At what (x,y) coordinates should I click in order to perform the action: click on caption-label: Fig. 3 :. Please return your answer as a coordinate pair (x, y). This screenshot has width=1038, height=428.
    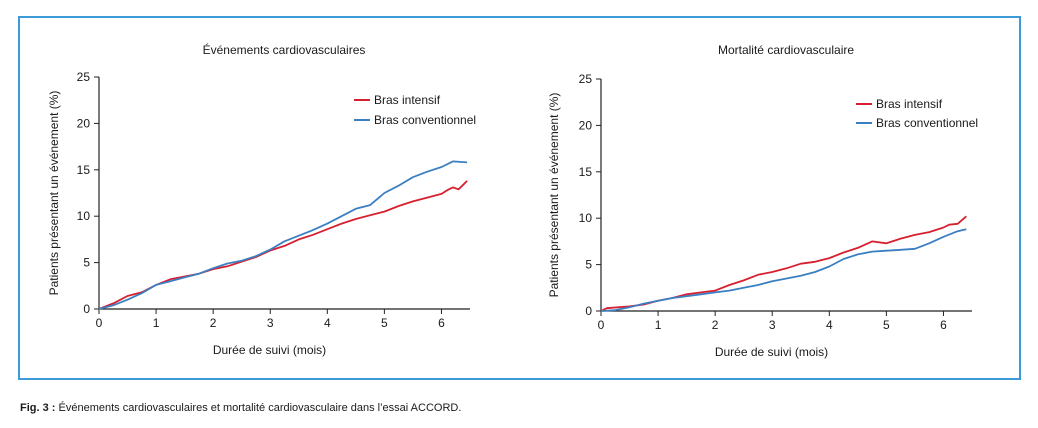
    Looking at the image, I should click on (38, 408).